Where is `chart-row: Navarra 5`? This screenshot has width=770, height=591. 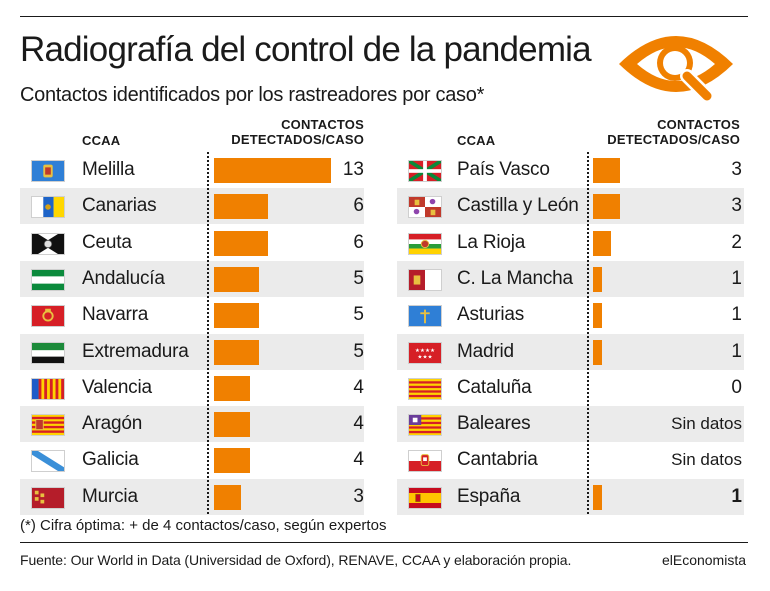
chart-row: Navarra 5 is located at coordinates (192, 315).